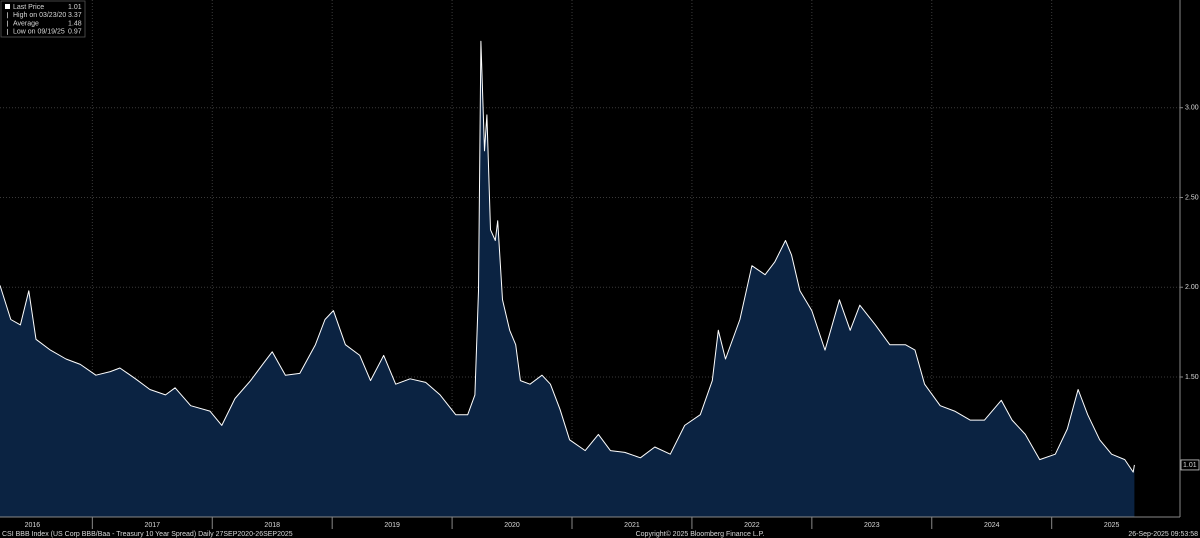  I want to click on last-price-label: 1.01, so click(1190, 465).